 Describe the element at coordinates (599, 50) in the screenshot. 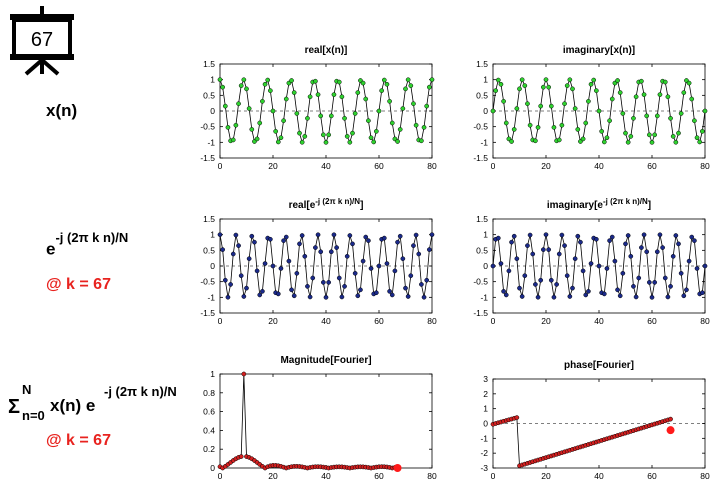

I see `chart-title: imaginary[x(n)]` at that location.